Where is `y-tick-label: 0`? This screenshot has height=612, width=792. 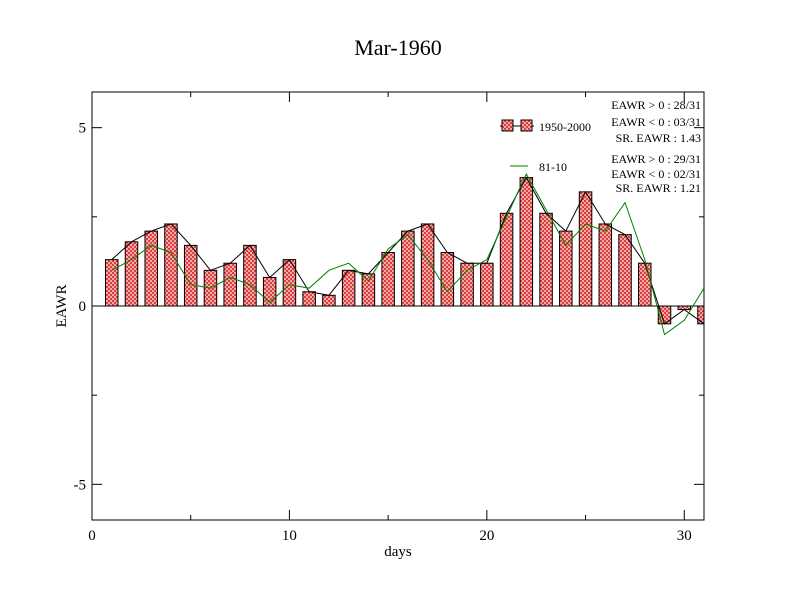 y-tick-label: 0 is located at coordinates (83, 307).